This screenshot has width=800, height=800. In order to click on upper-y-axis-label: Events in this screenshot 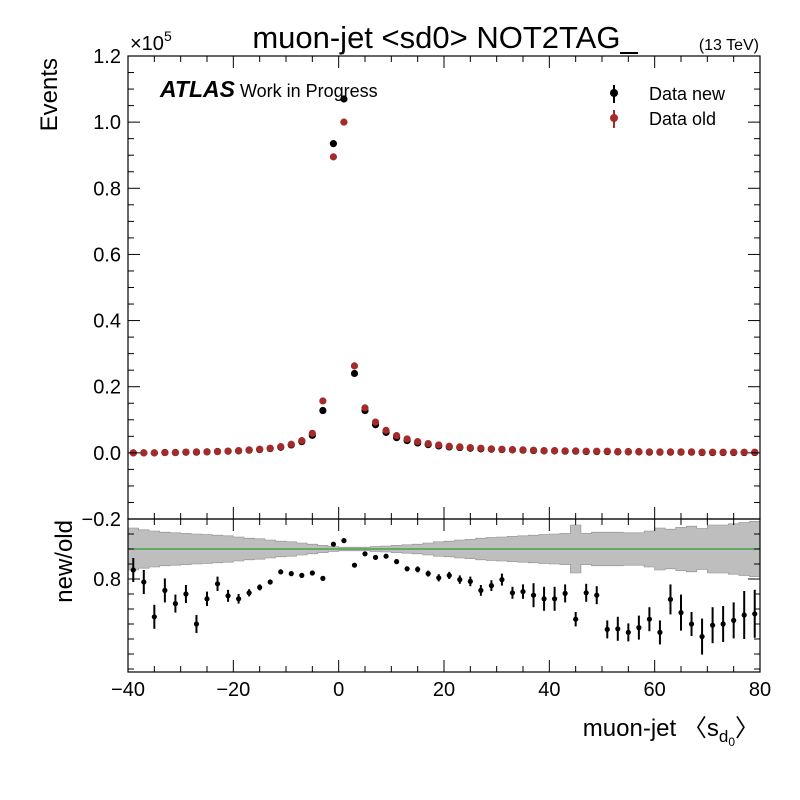, I will do `click(49, 94)`.